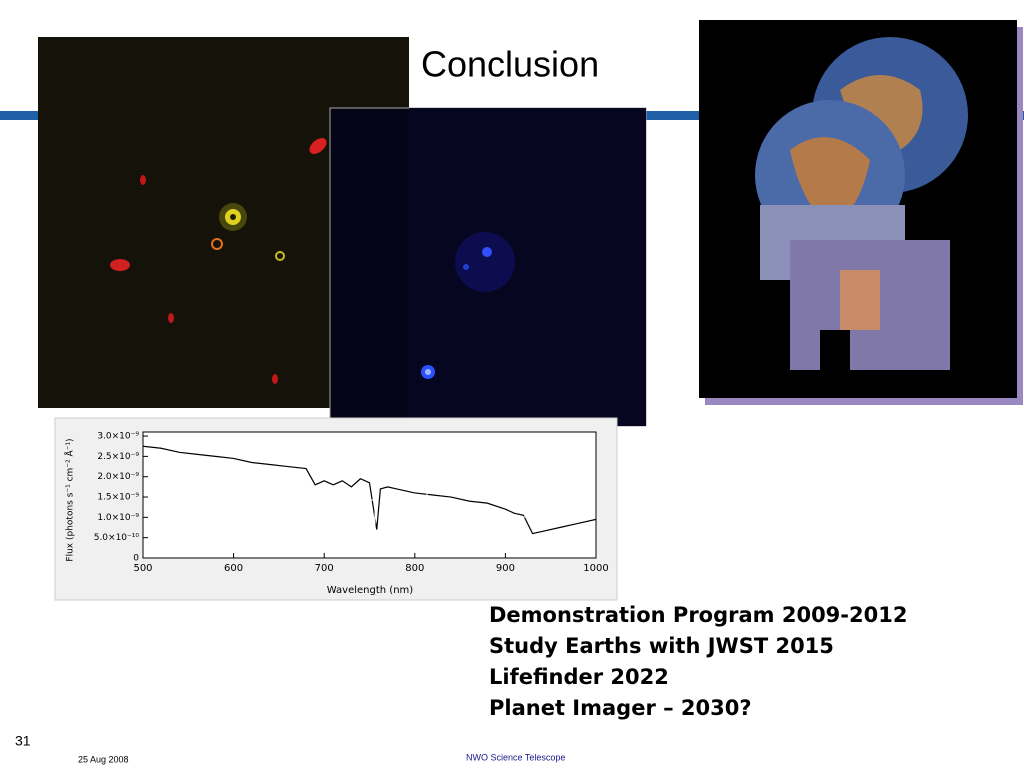 The height and width of the screenshot is (772, 1024). Describe the element at coordinates (661, 646) in the screenshot. I see `list-item: Study Earths with JWST 2015` at that location.